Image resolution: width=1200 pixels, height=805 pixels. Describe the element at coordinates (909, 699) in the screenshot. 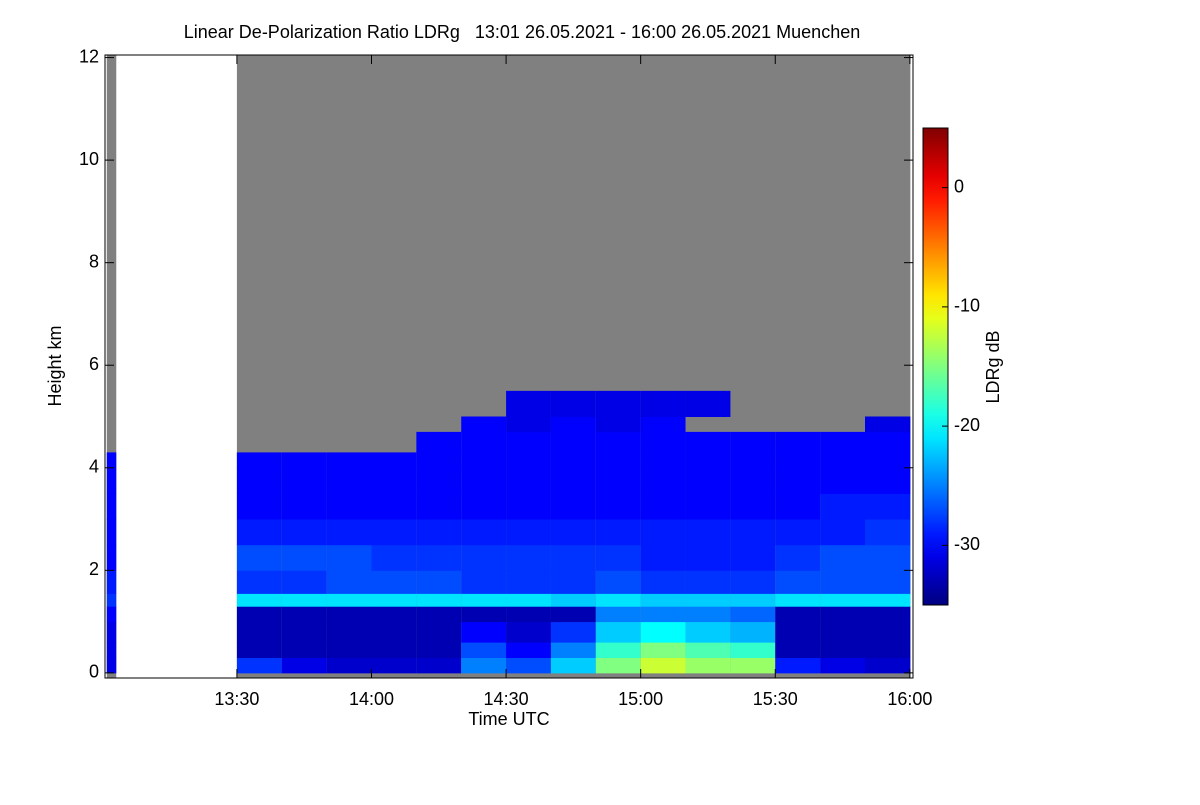

I see `x-tick-label: 16:00` at that location.